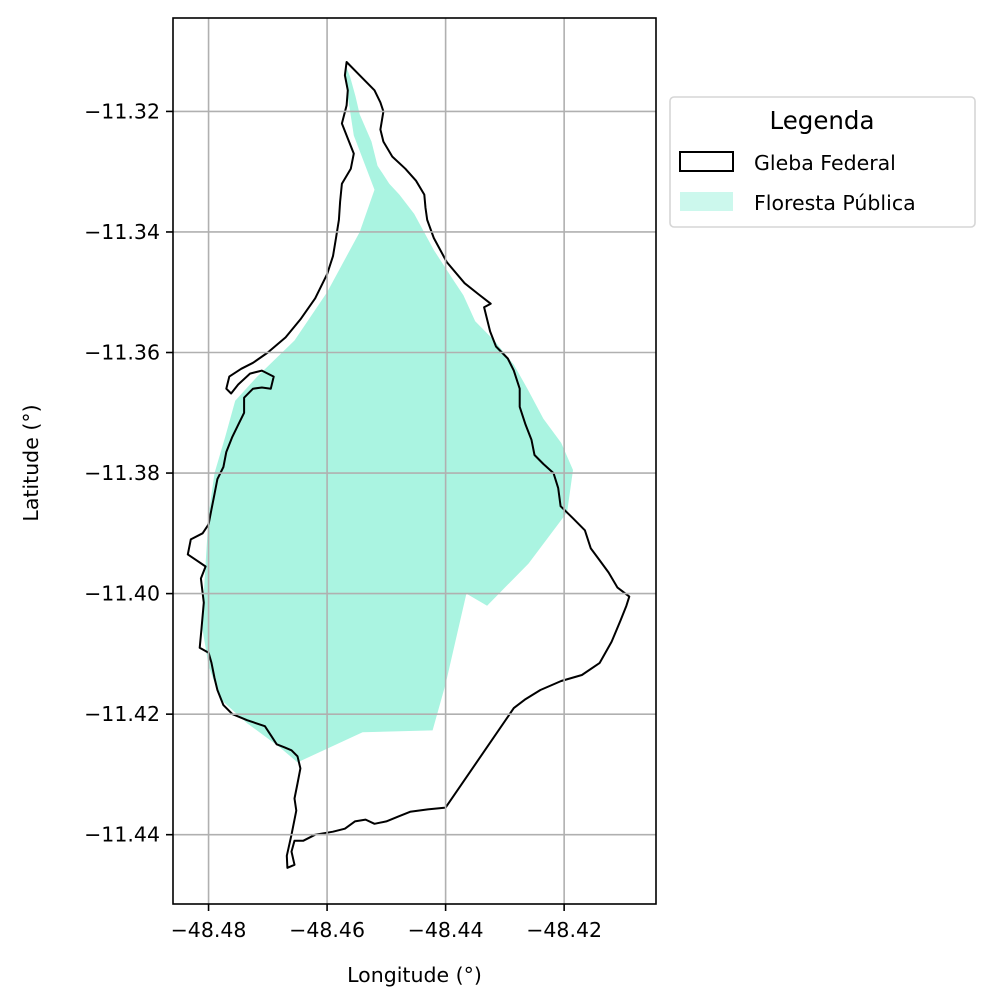  What do you see at coordinates (706, 161) in the screenshot?
I see `legend-swatch-gleba` at bounding box center [706, 161].